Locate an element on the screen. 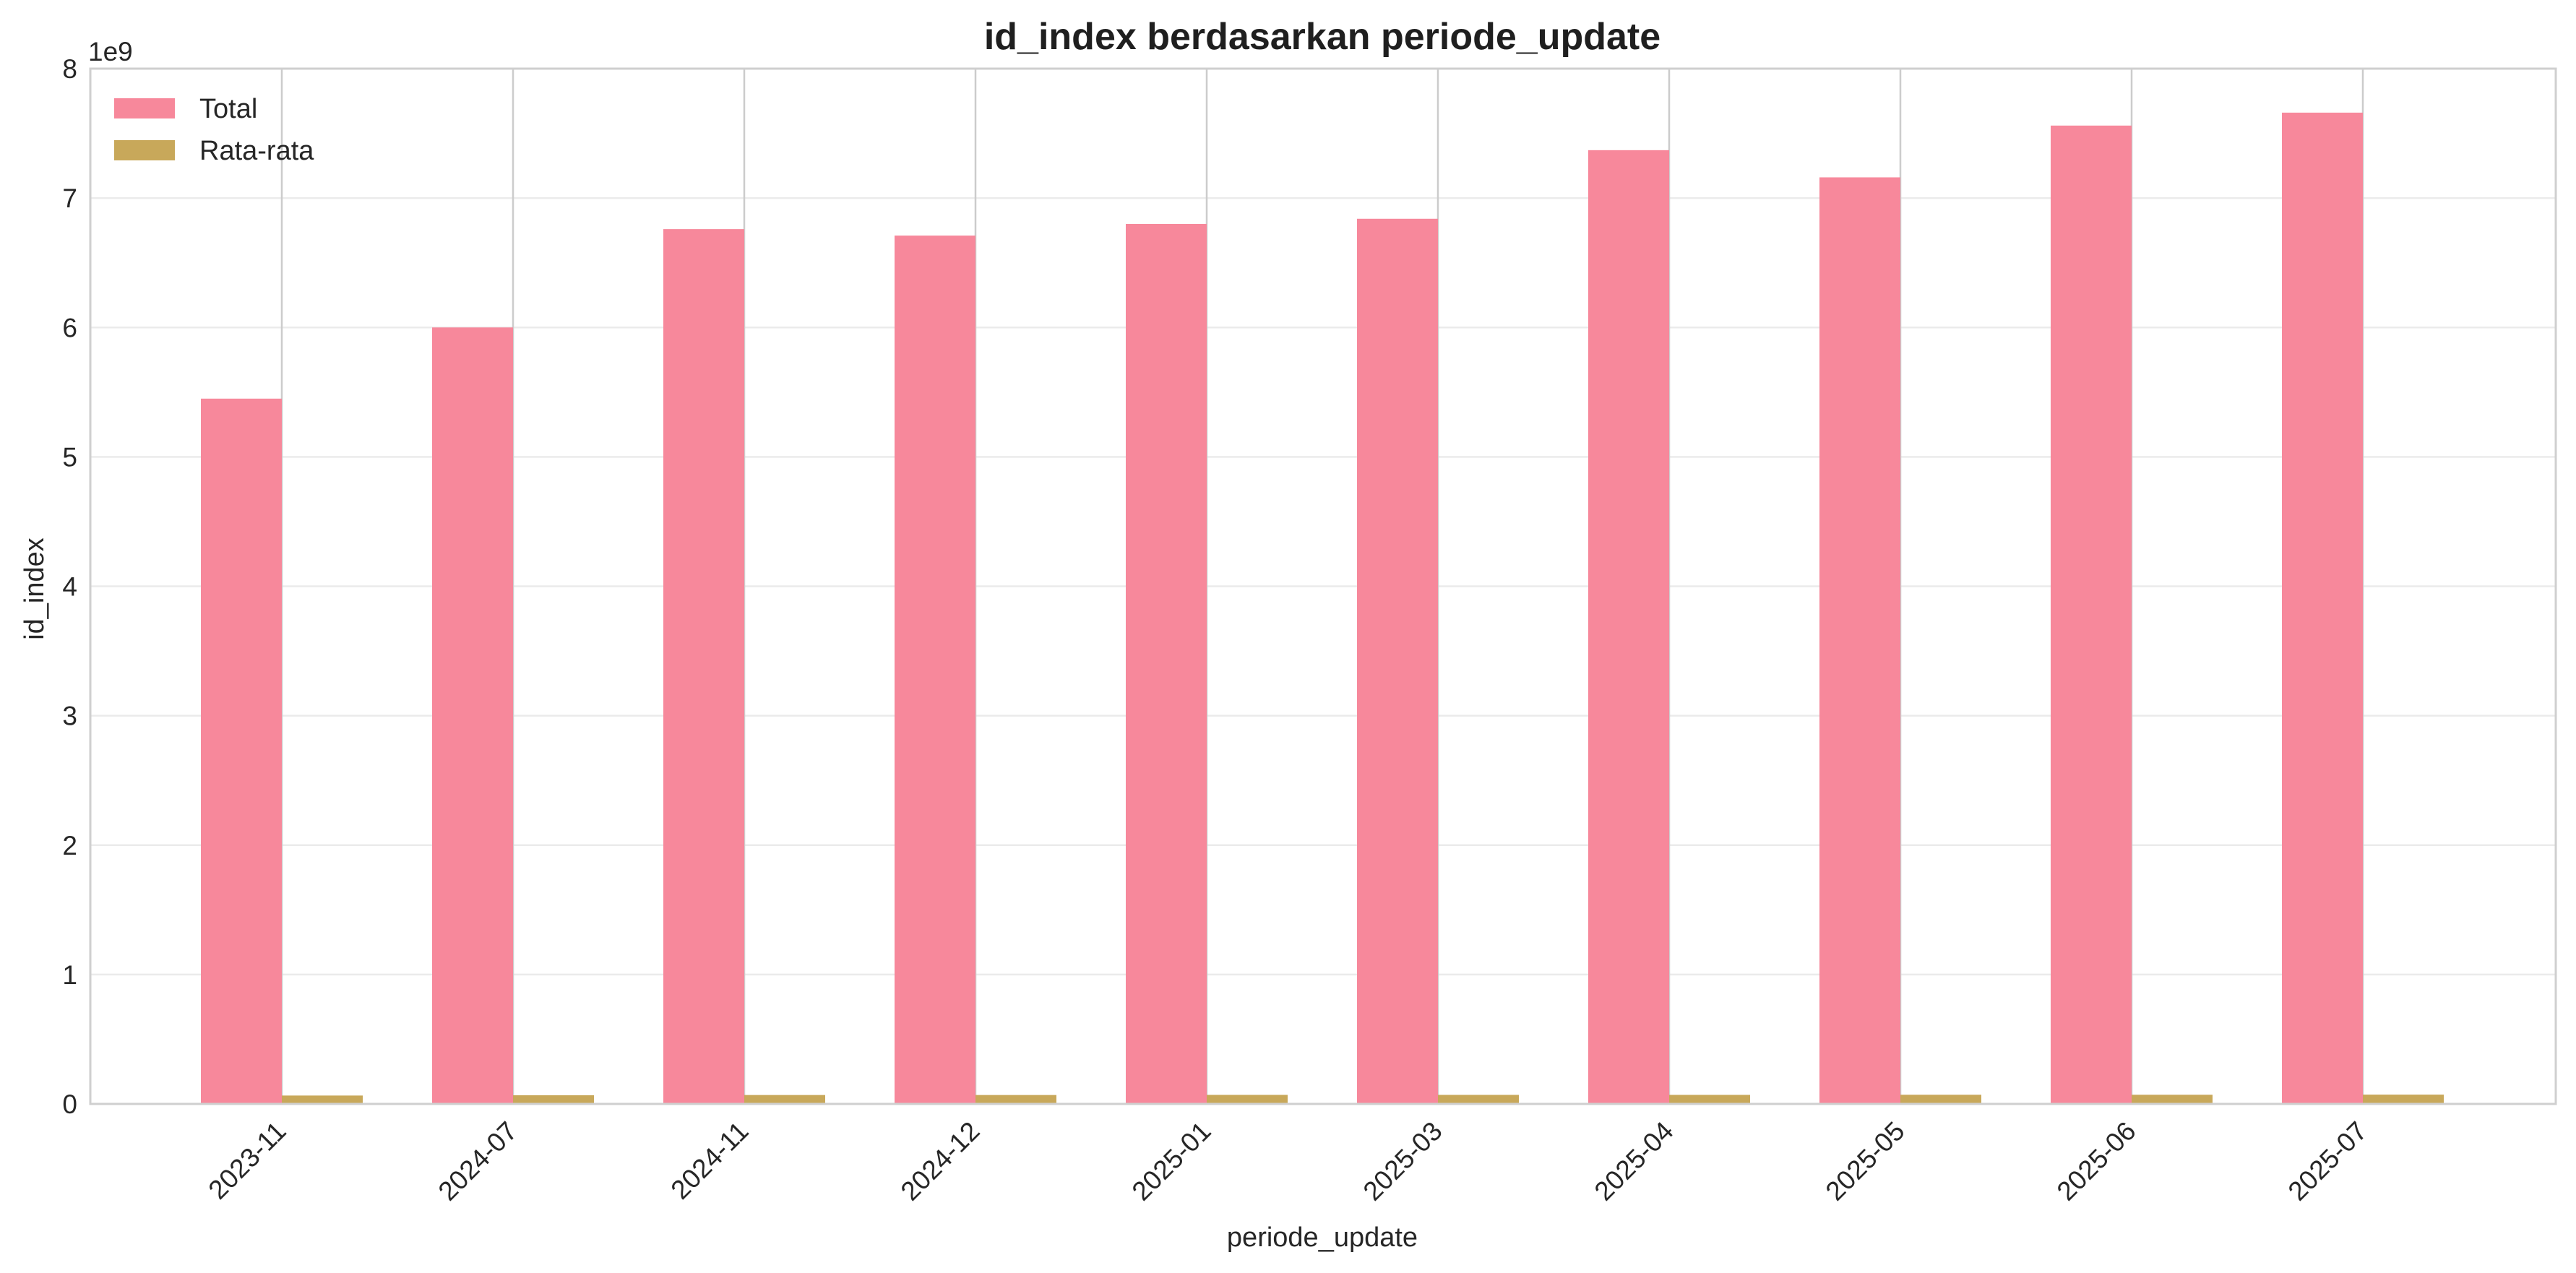 The height and width of the screenshot is (1273, 2576). y-axis: 0 1 2 3 4 5 6 7 8 is located at coordinates (69, 586).